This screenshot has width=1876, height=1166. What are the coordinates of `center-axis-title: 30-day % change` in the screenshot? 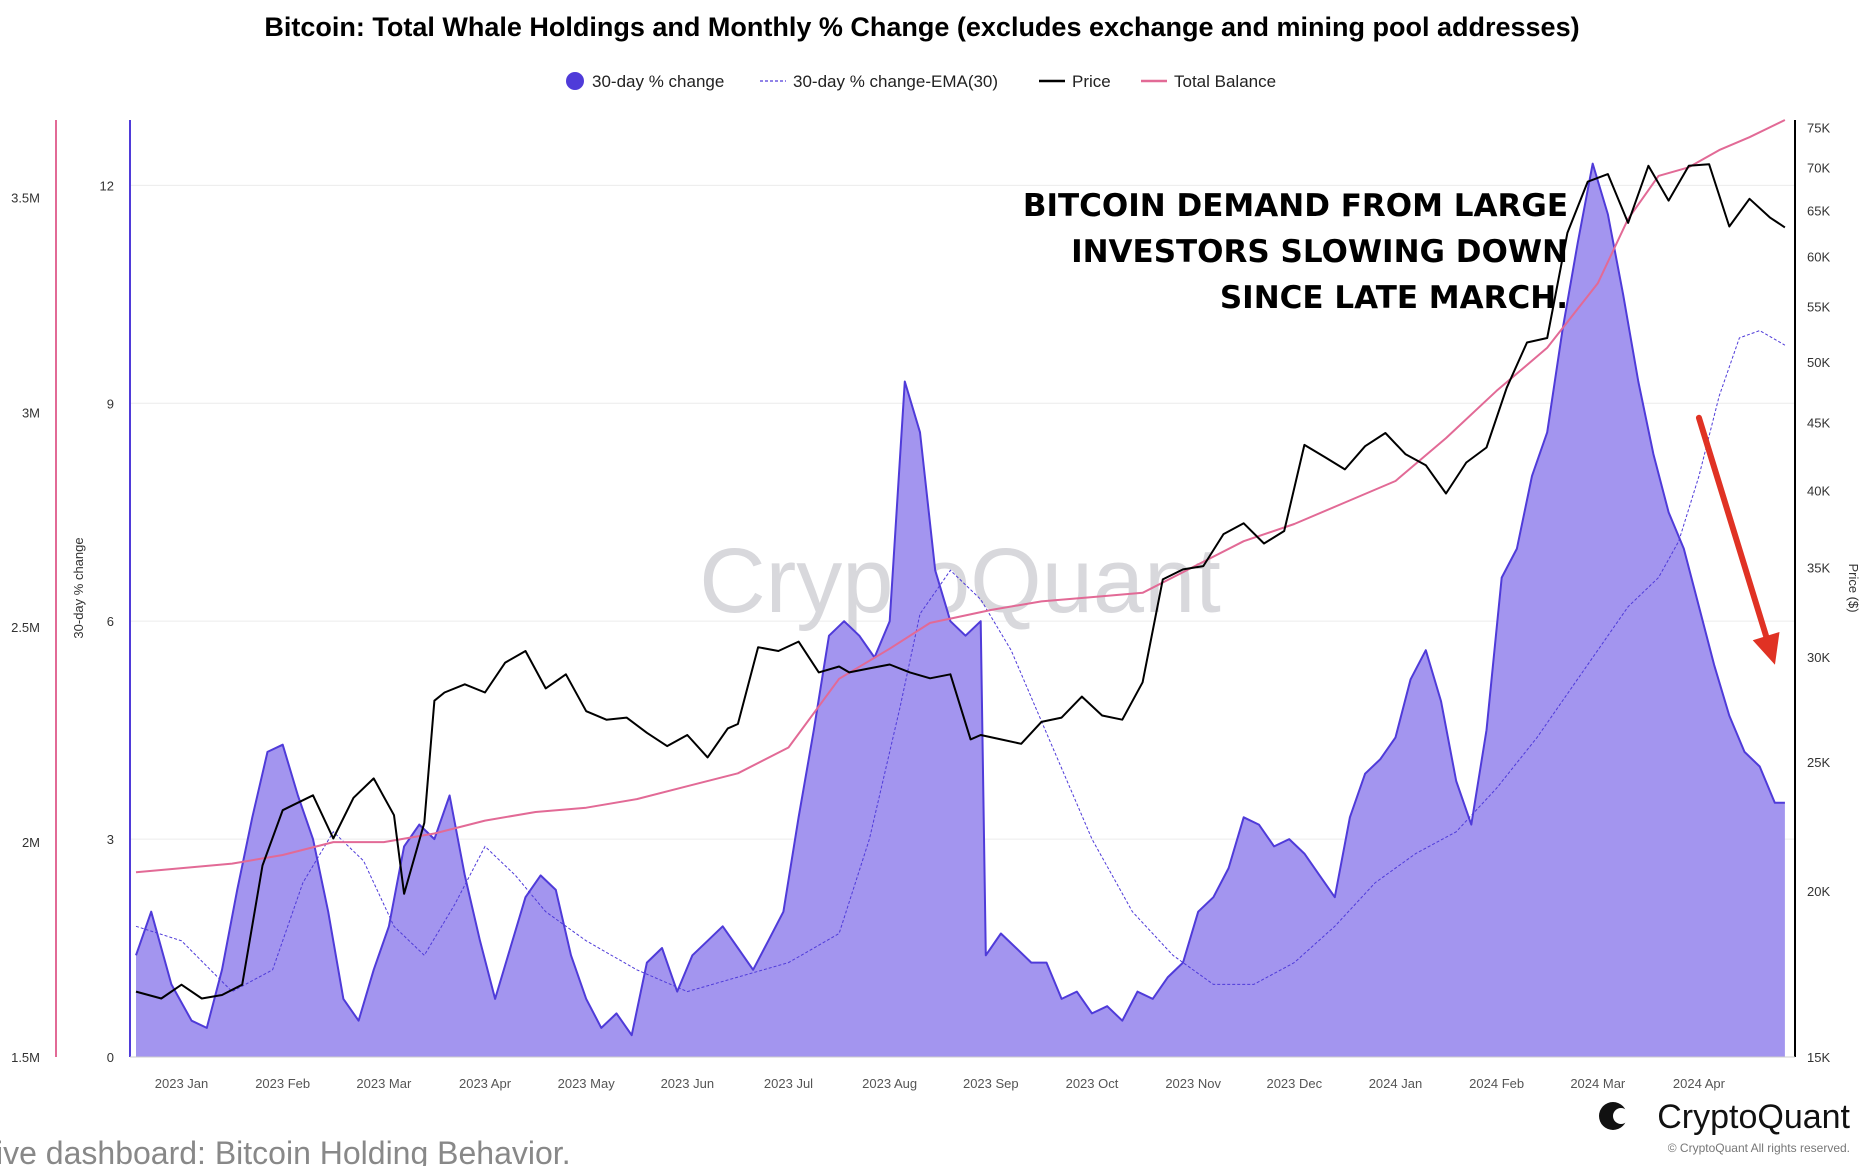 It's located at (78, 587).